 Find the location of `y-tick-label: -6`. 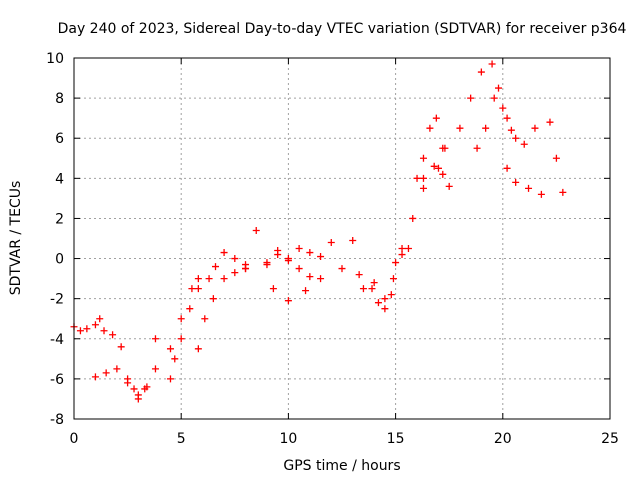

y-tick-label: -6 is located at coordinates (57, 380).